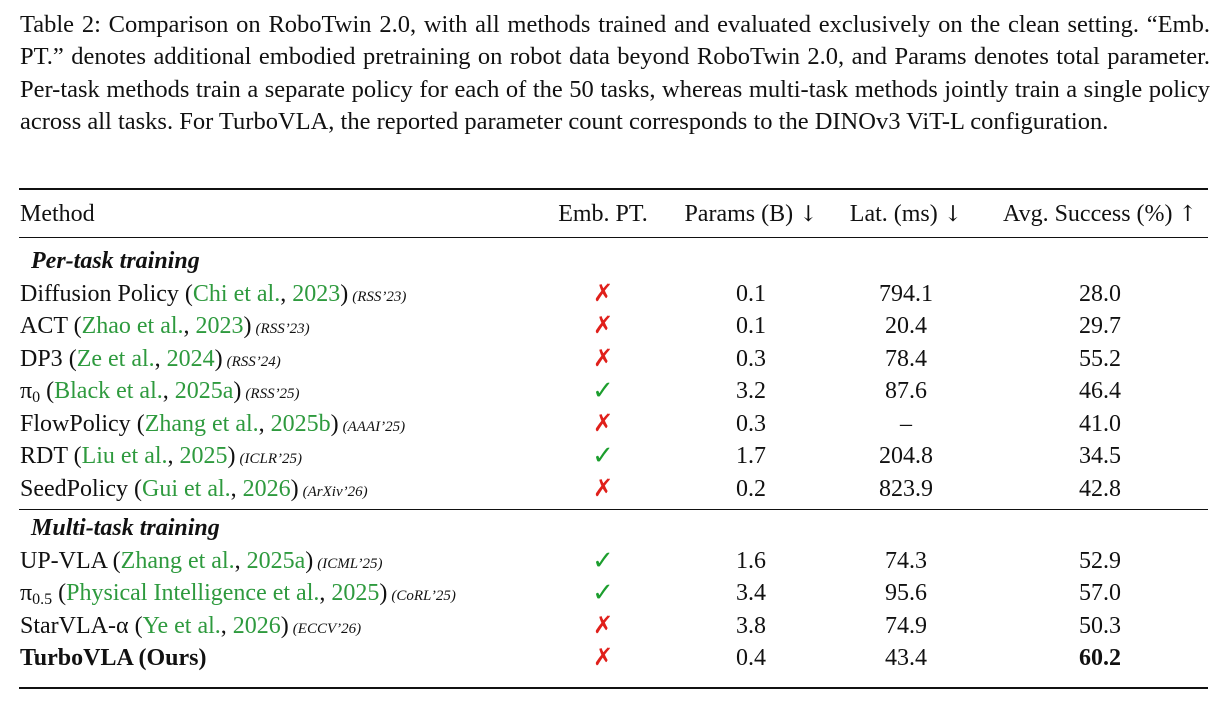 This screenshot has height=708, width=1226. I want to click on method-name: FlowPolicy, so click(75, 423).